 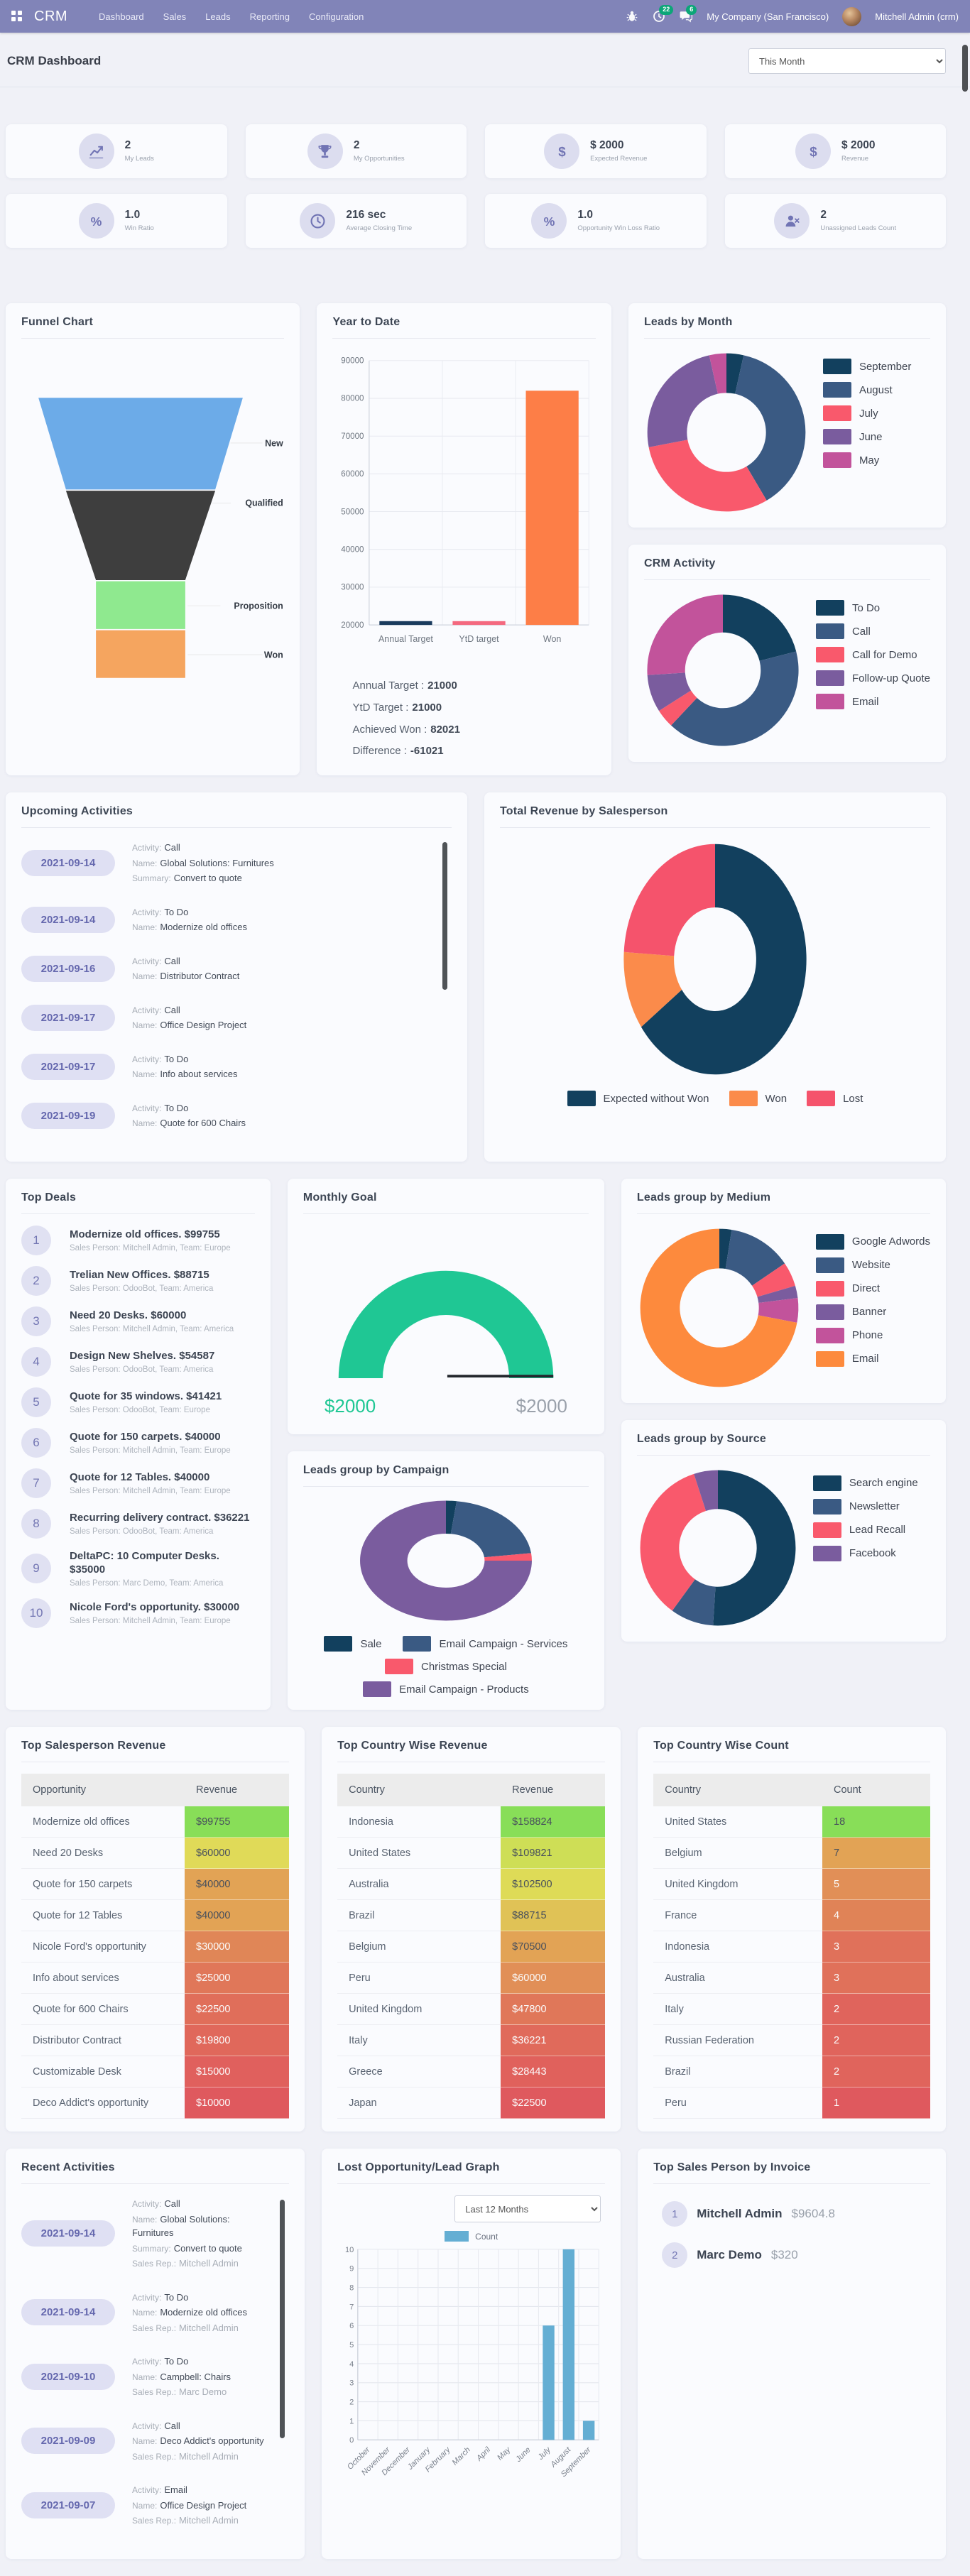 What do you see at coordinates (51, 16) in the screenshot?
I see `app-brand: CRM` at bounding box center [51, 16].